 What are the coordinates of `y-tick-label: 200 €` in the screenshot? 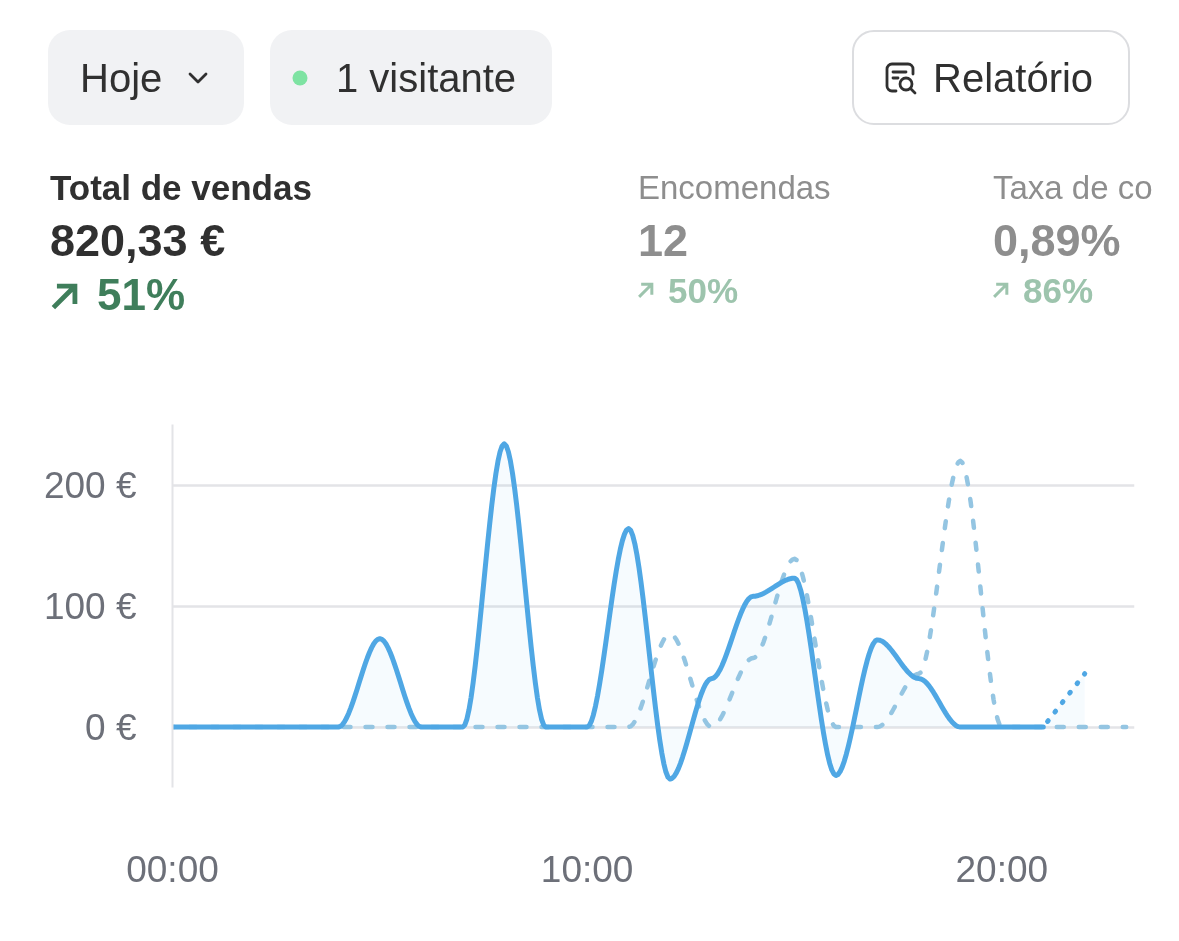 It's located at (90, 485).